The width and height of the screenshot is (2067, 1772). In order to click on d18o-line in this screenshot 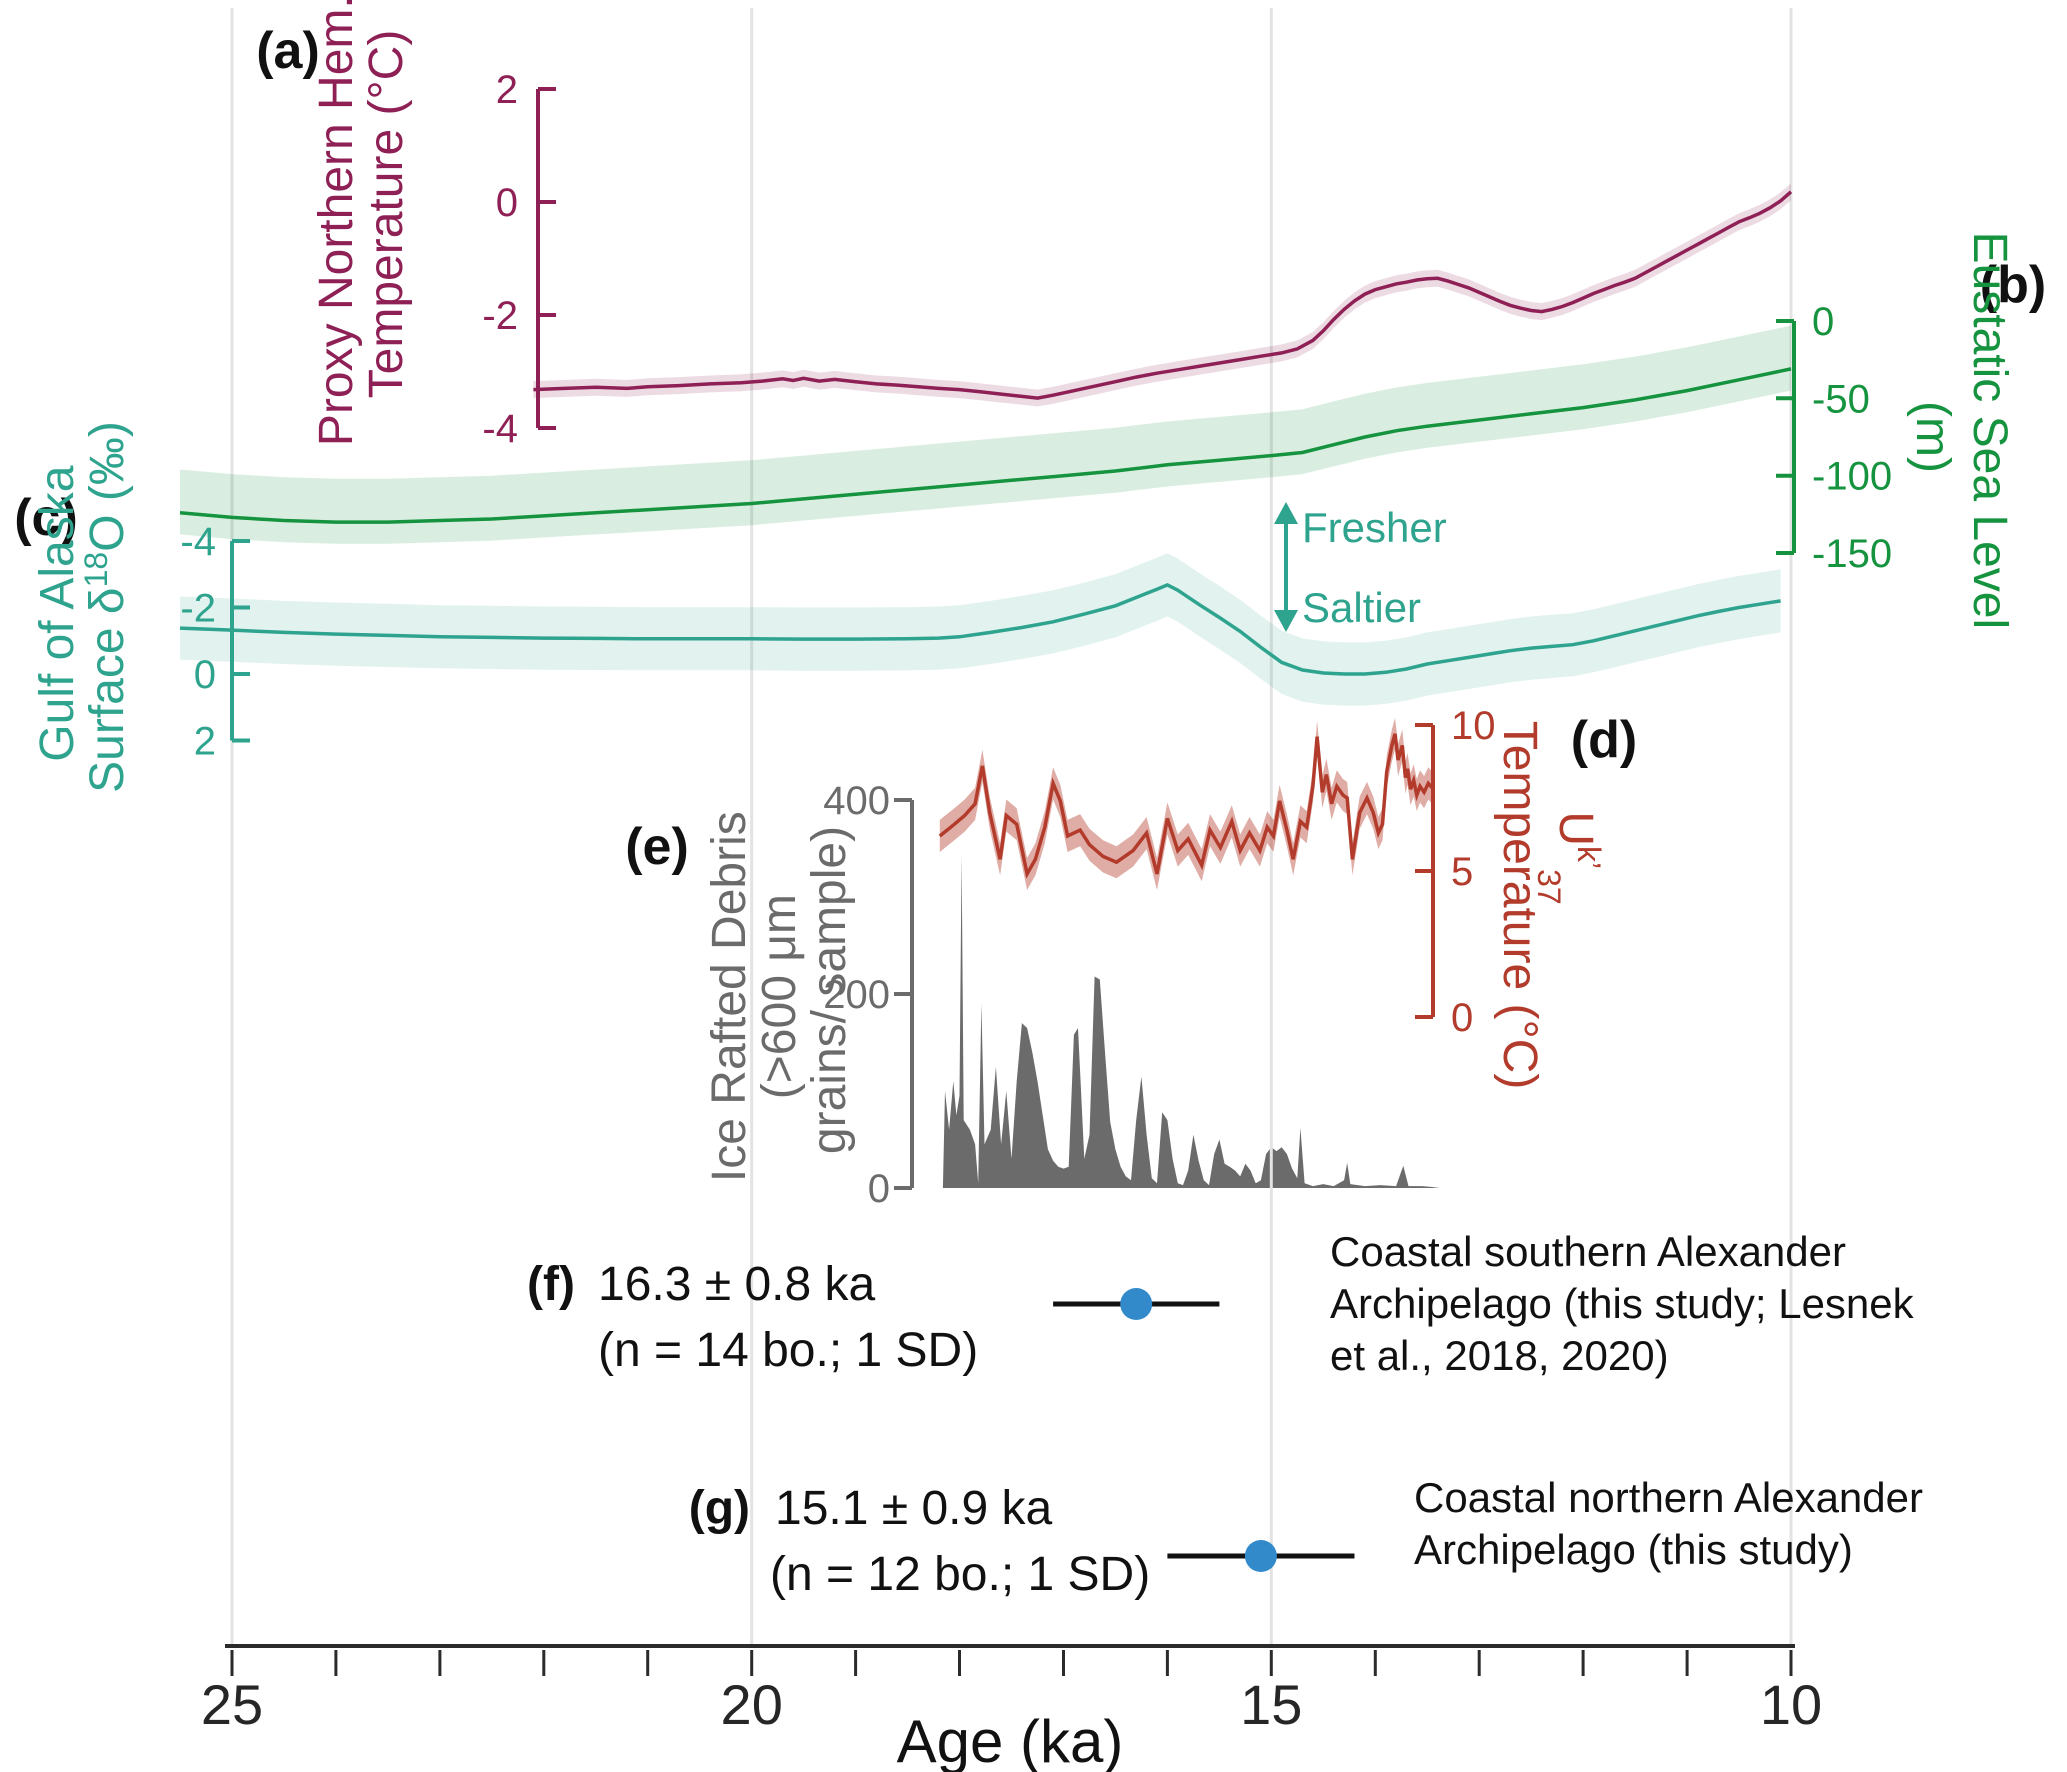, I will do `click(980, 629)`.